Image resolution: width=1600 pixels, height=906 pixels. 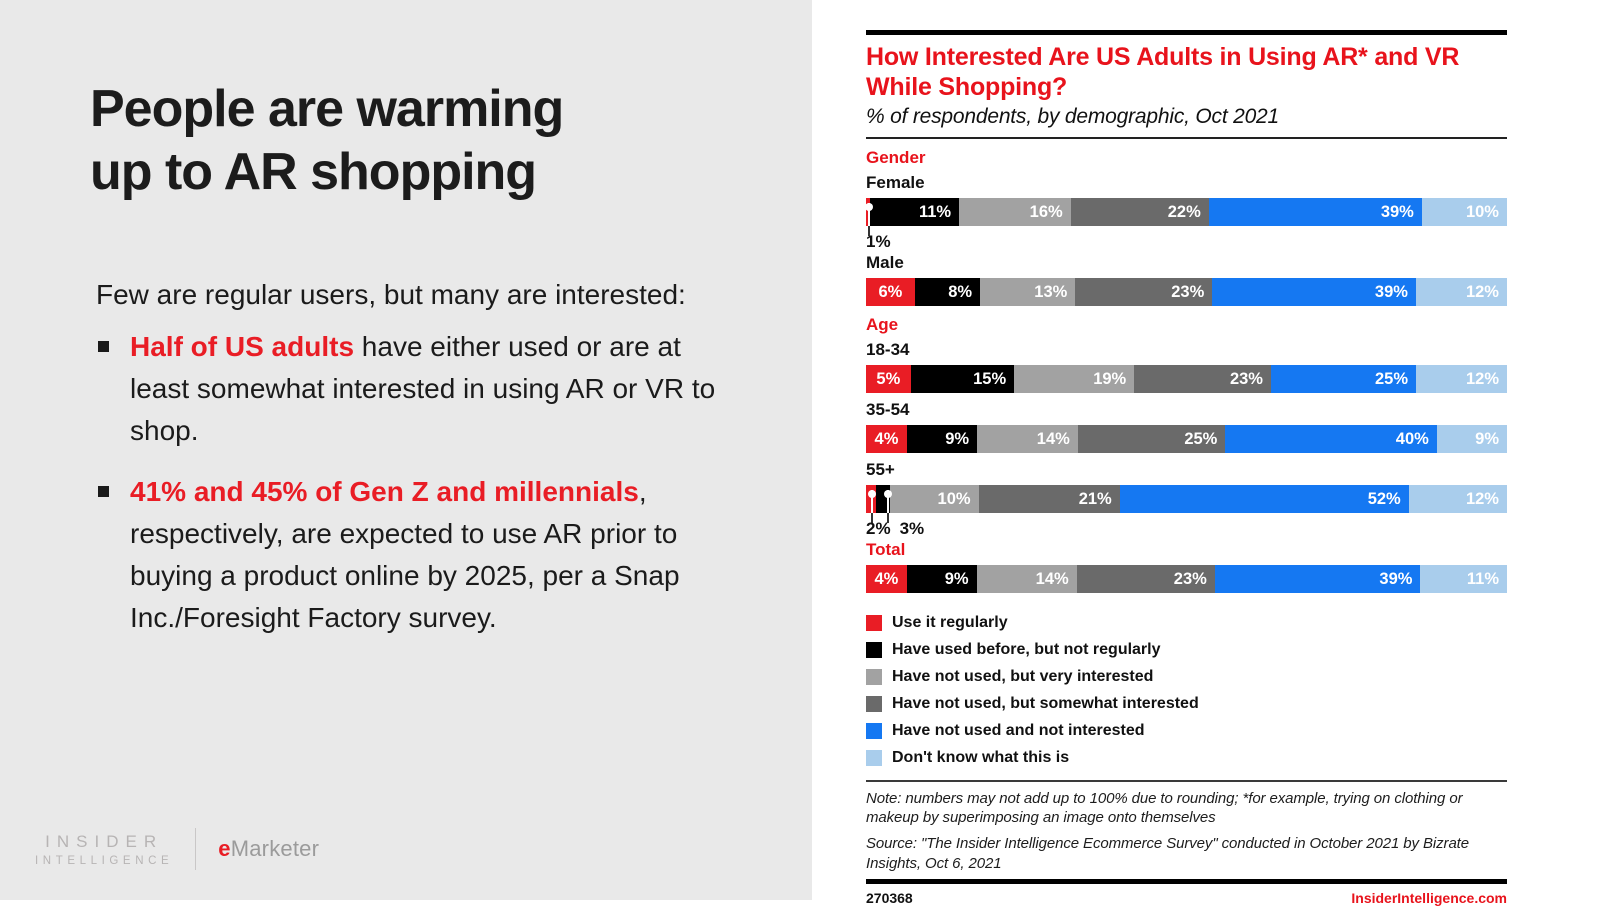 I want to click on legend-label: Have used before, but not regularly, so click(x=1026, y=649).